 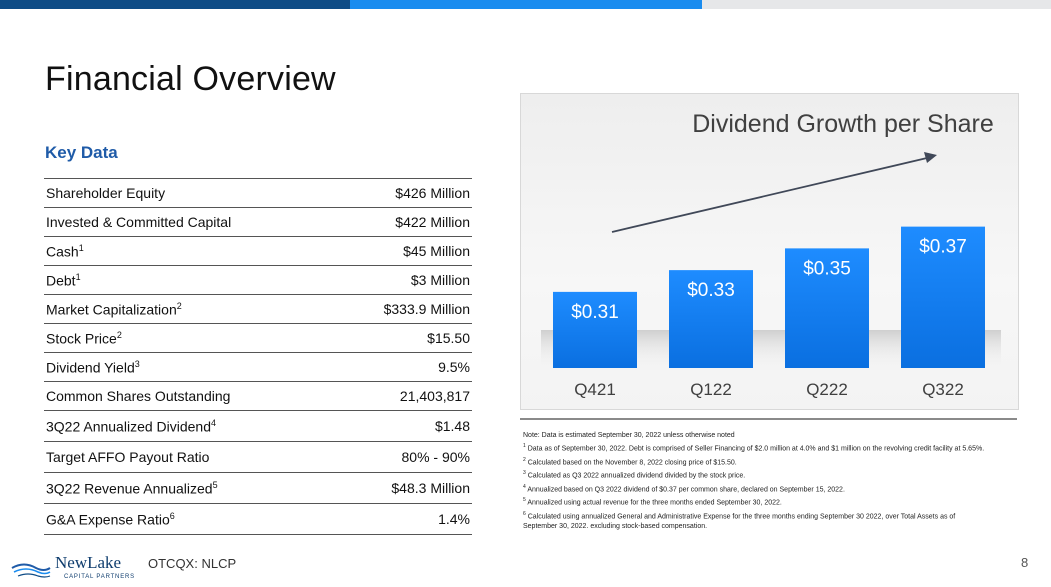 I want to click on trend-arrow-head, so click(x=930, y=157).